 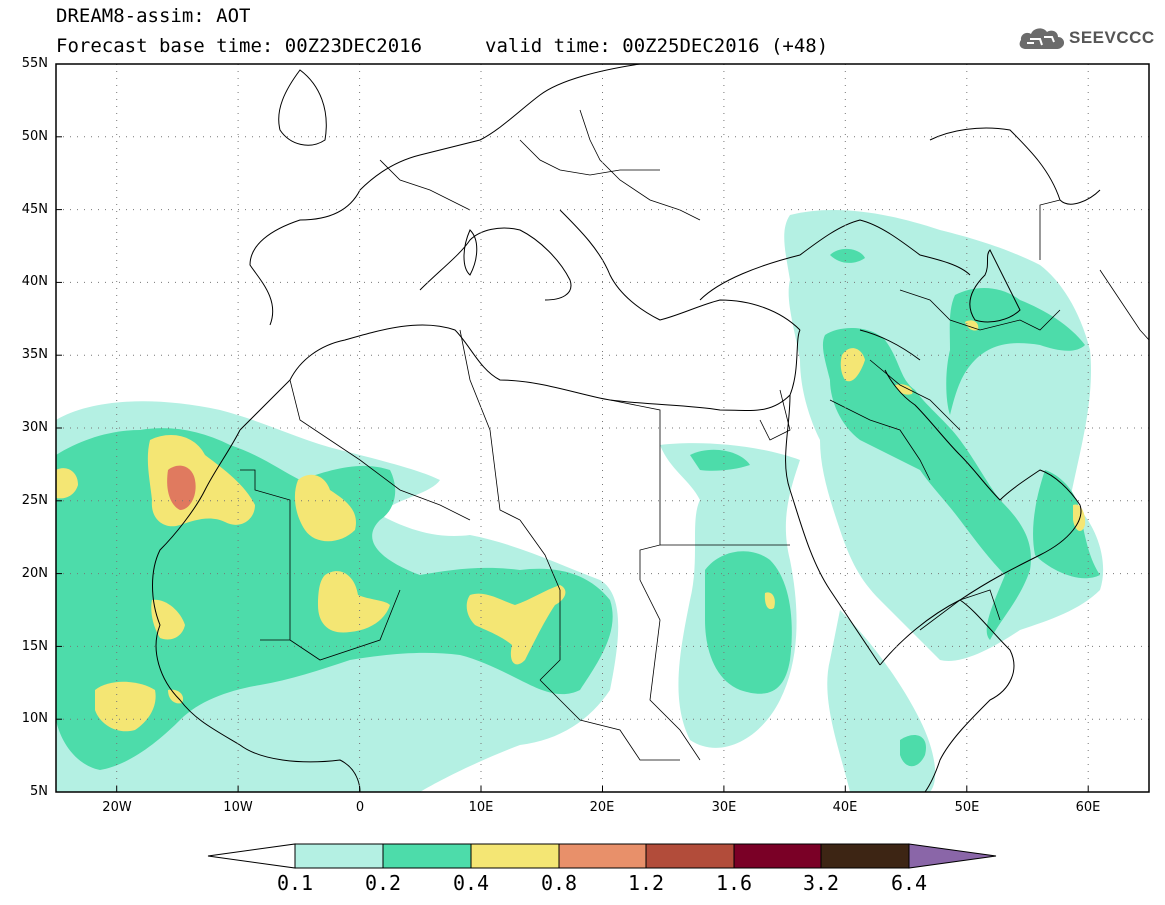 What do you see at coordinates (967, 807) in the screenshot?
I see `lon-label: 50E` at bounding box center [967, 807].